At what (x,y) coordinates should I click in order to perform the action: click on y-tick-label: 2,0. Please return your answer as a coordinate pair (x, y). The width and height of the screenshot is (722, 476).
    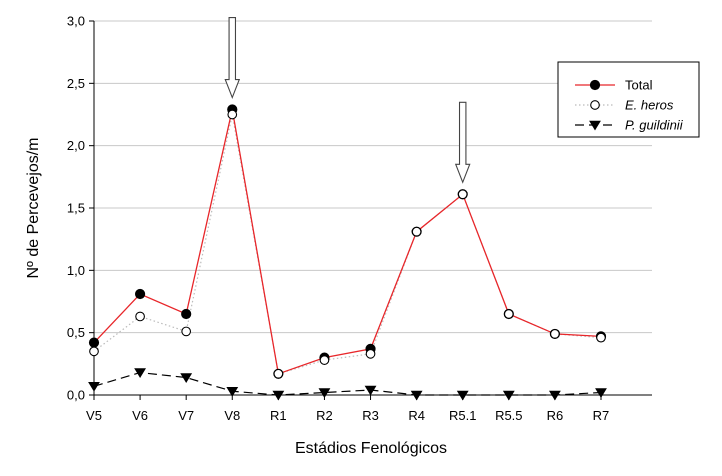
    Looking at the image, I should click on (76, 145).